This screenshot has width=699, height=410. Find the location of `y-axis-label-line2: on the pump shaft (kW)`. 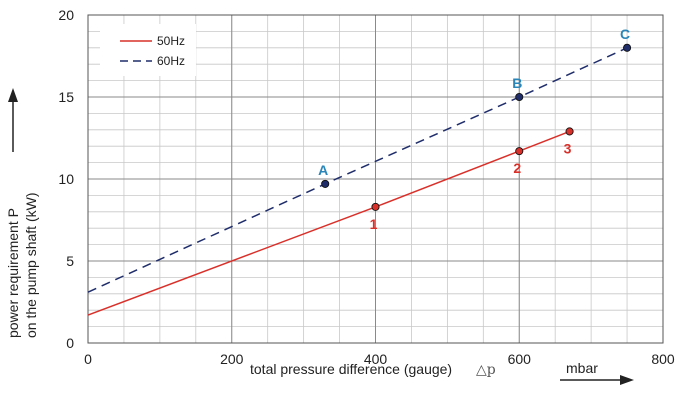

y-axis-label-line2: on the pump shaft (kW) is located at coordinates (31, 265).